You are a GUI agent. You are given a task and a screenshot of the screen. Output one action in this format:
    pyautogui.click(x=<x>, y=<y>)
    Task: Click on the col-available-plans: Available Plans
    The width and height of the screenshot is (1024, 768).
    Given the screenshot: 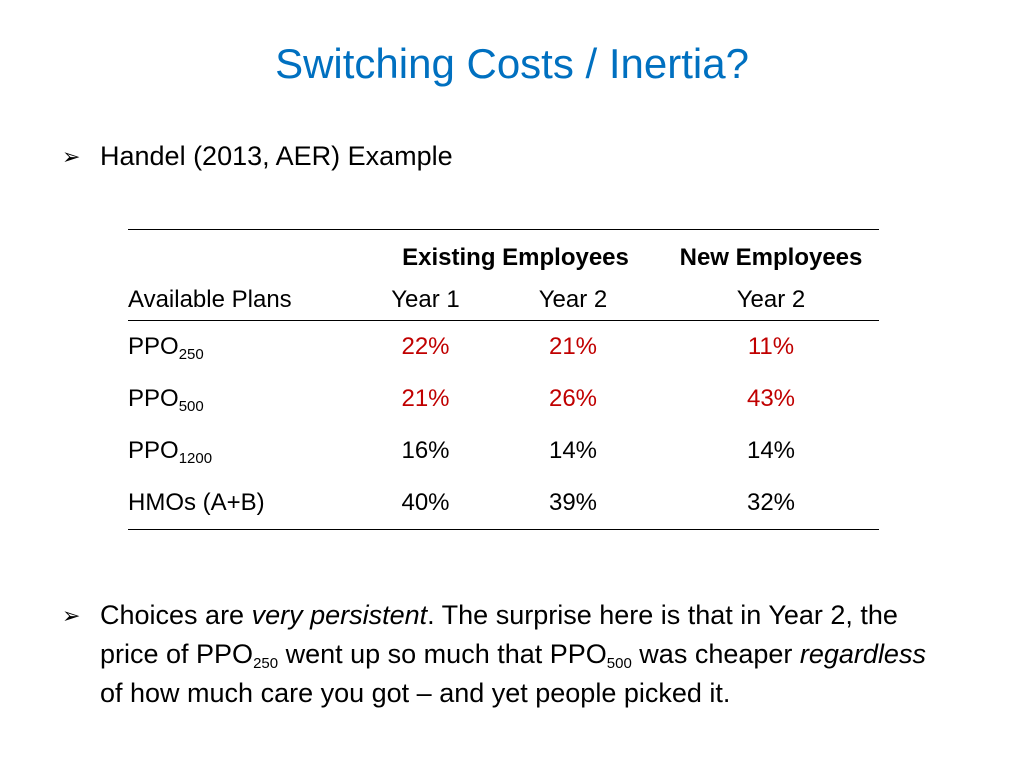 What is the action you would take?
    pyautogui.click(x=248, y=300)
    